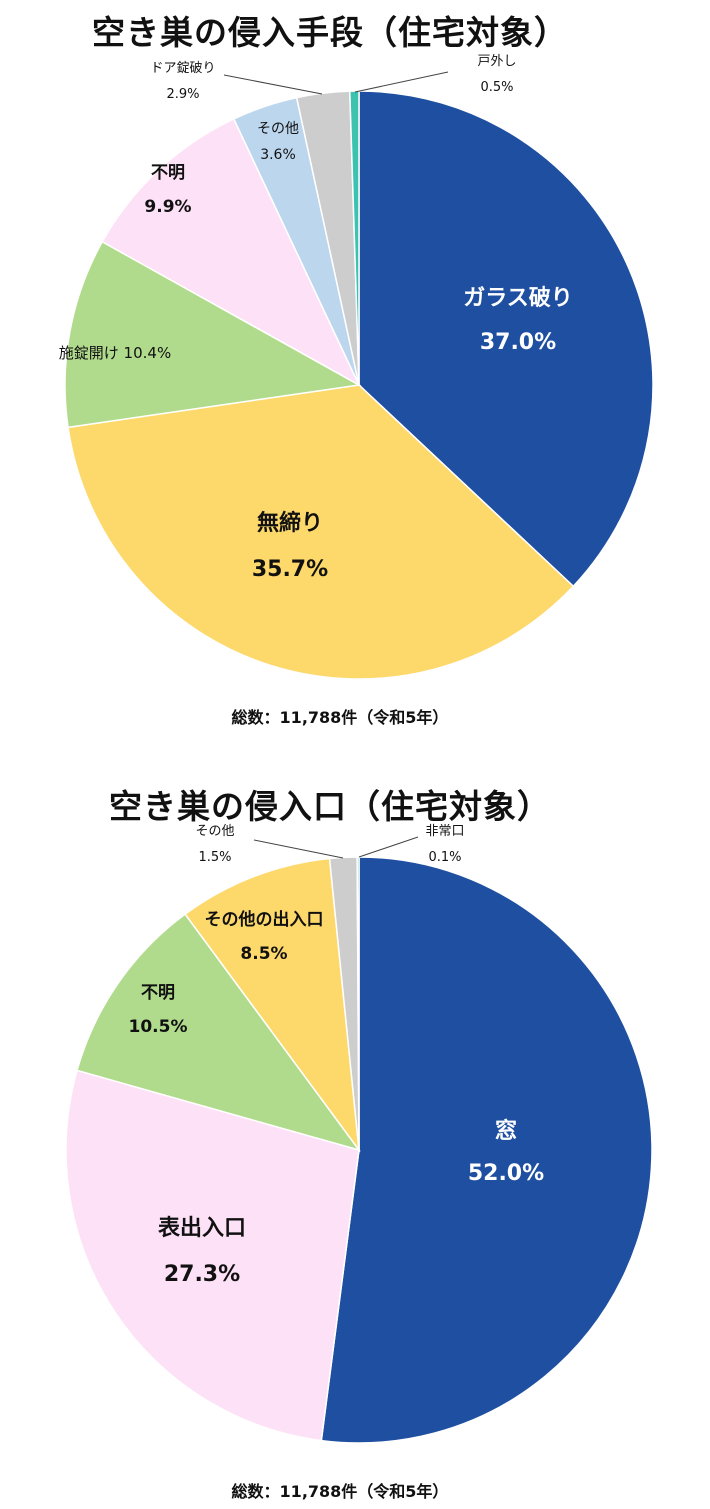 Image resolution: width=710 pixels, height=1509 pixels. What do you see at coordinates (202, 1274) in the screenshot?
I see `slice-value-label: 27.3%` at bounding box center [202, 1274].